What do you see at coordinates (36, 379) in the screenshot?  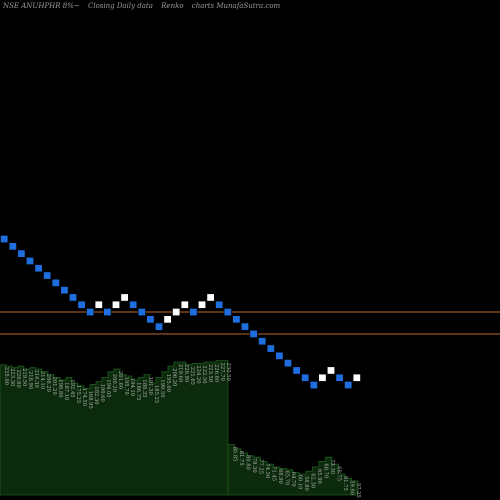 I see `volume-value-label: 216.30` at bounding box center [36, 379].